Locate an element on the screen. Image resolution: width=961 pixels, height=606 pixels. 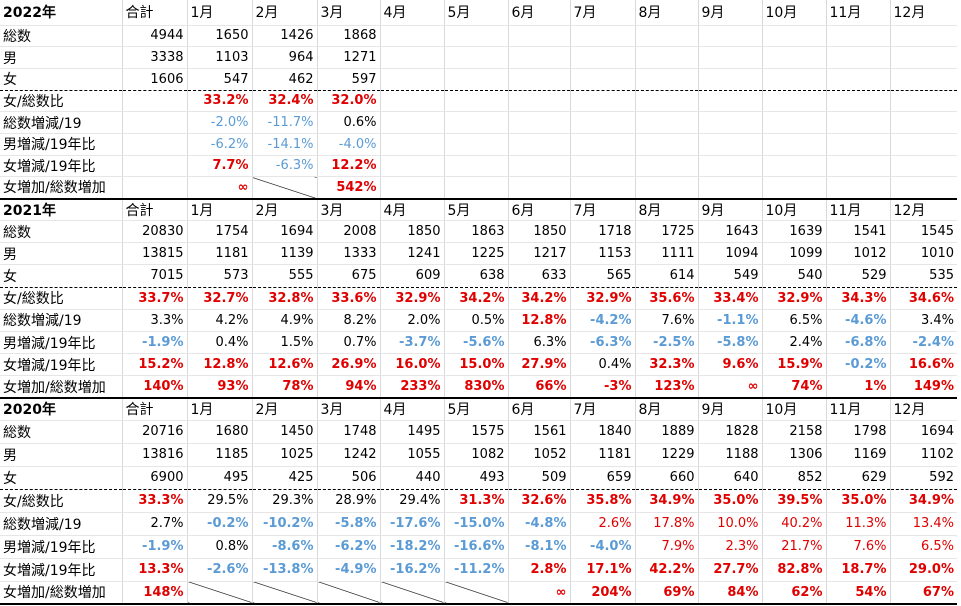
row-label: 男 is located at coordinates (61, 254).